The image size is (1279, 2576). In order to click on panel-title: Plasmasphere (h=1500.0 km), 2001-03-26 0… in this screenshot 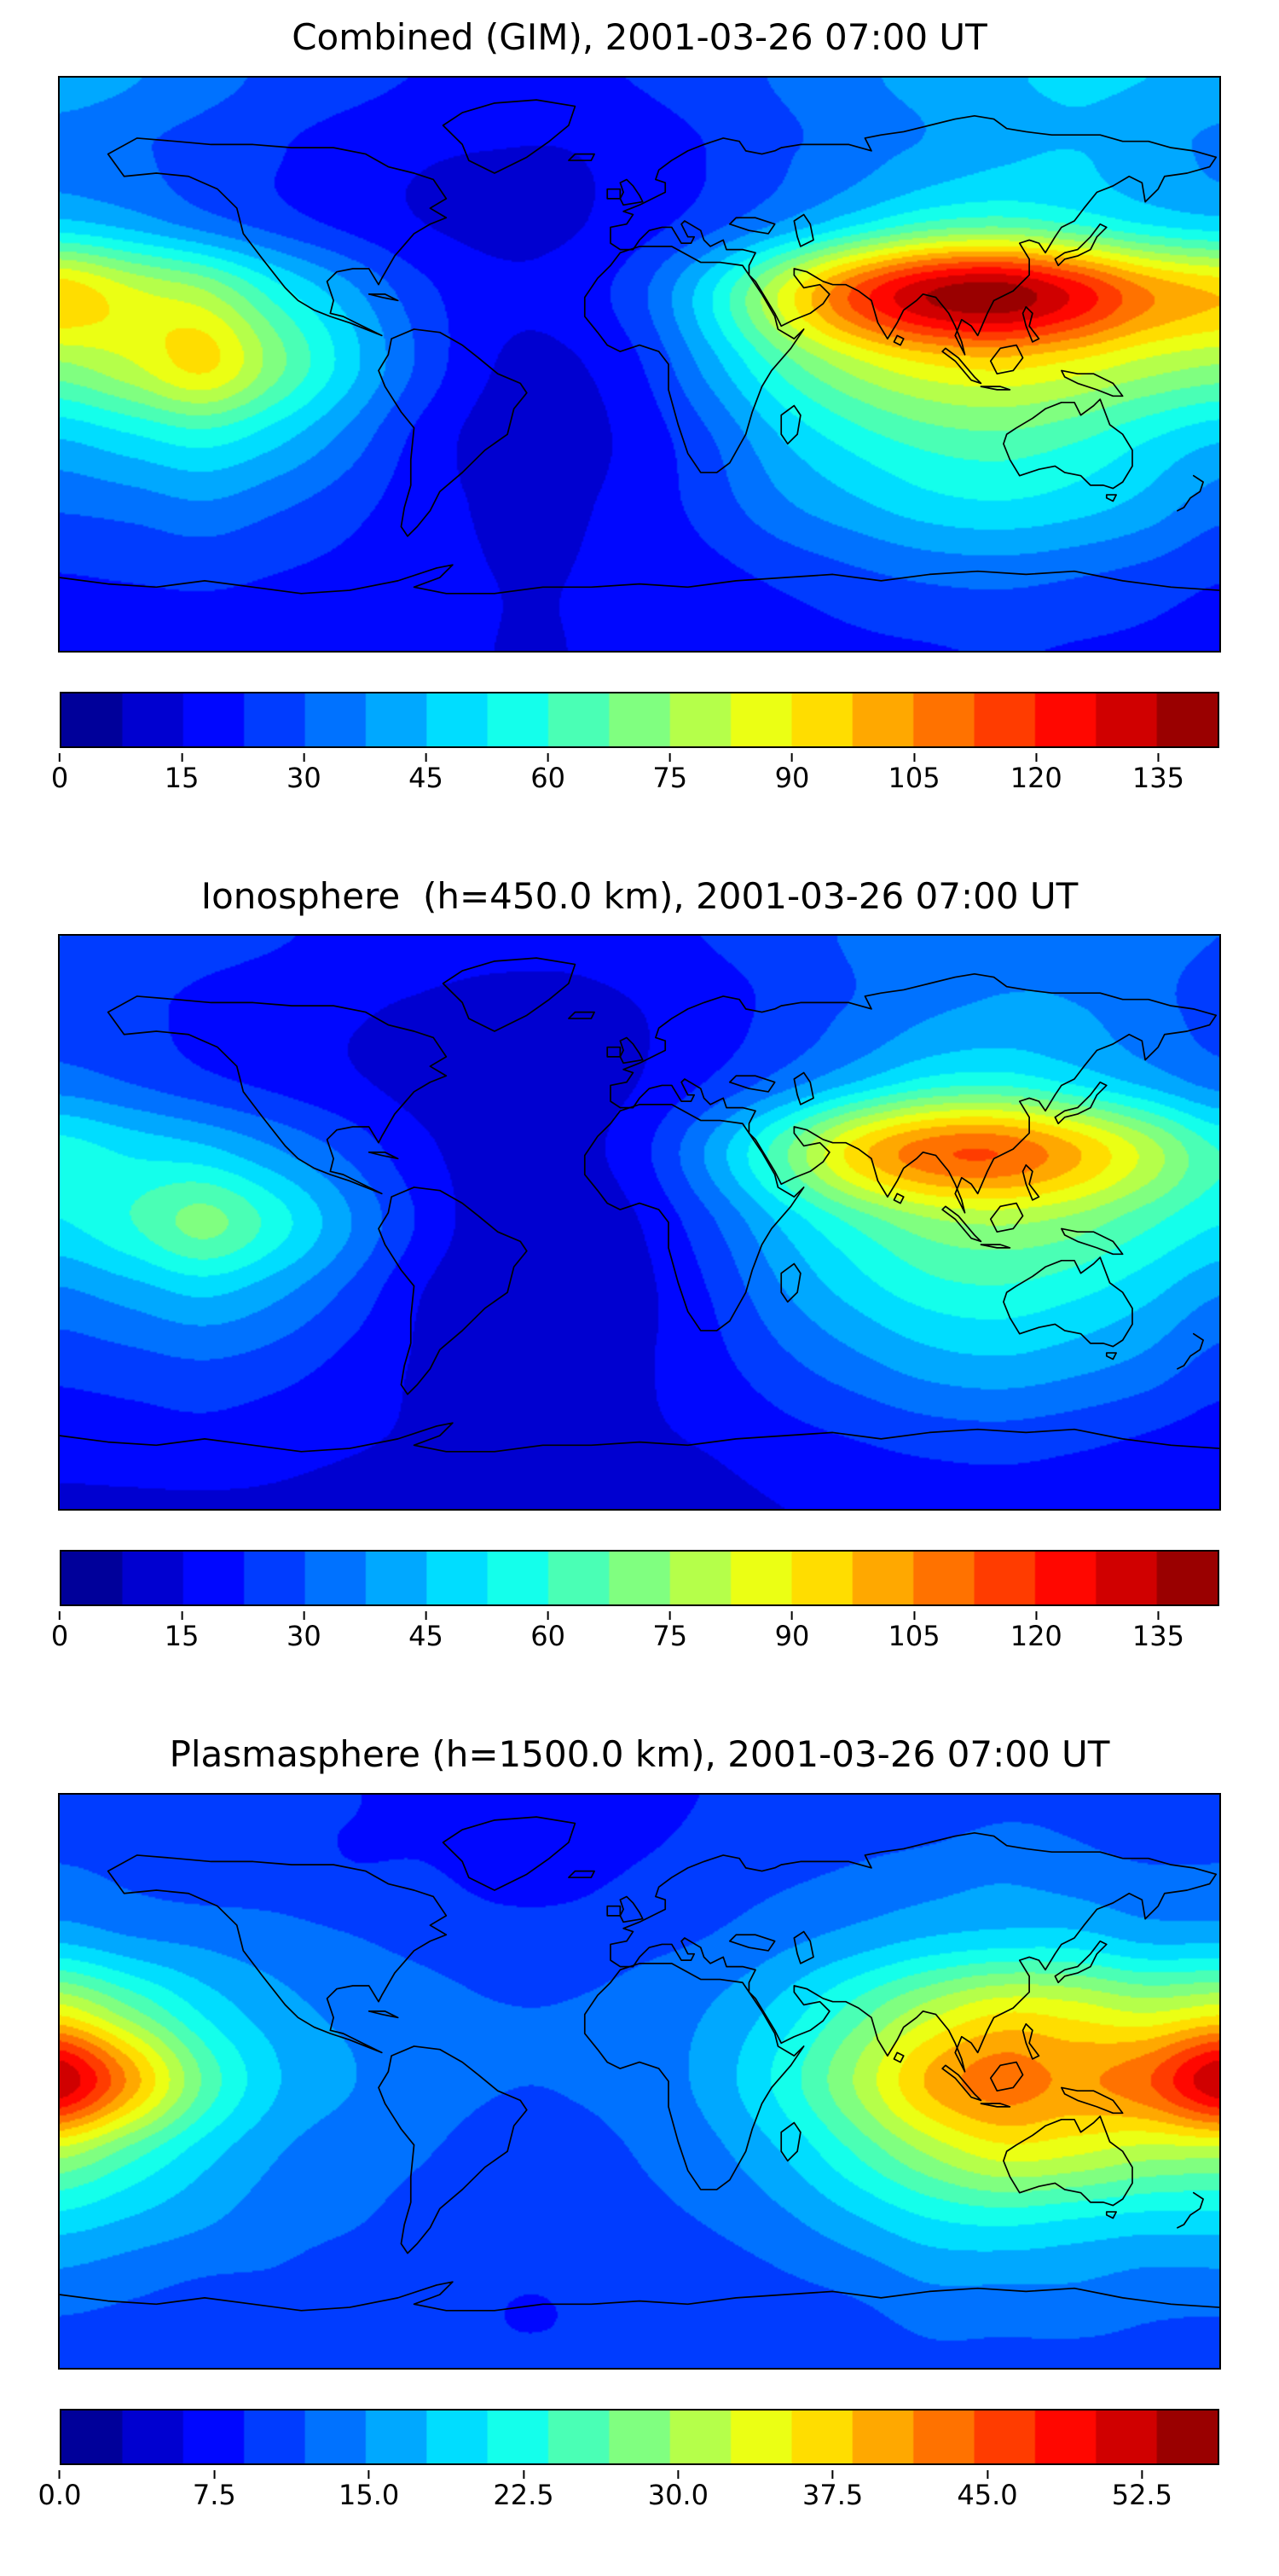, I will do `click(639, 1754)`.